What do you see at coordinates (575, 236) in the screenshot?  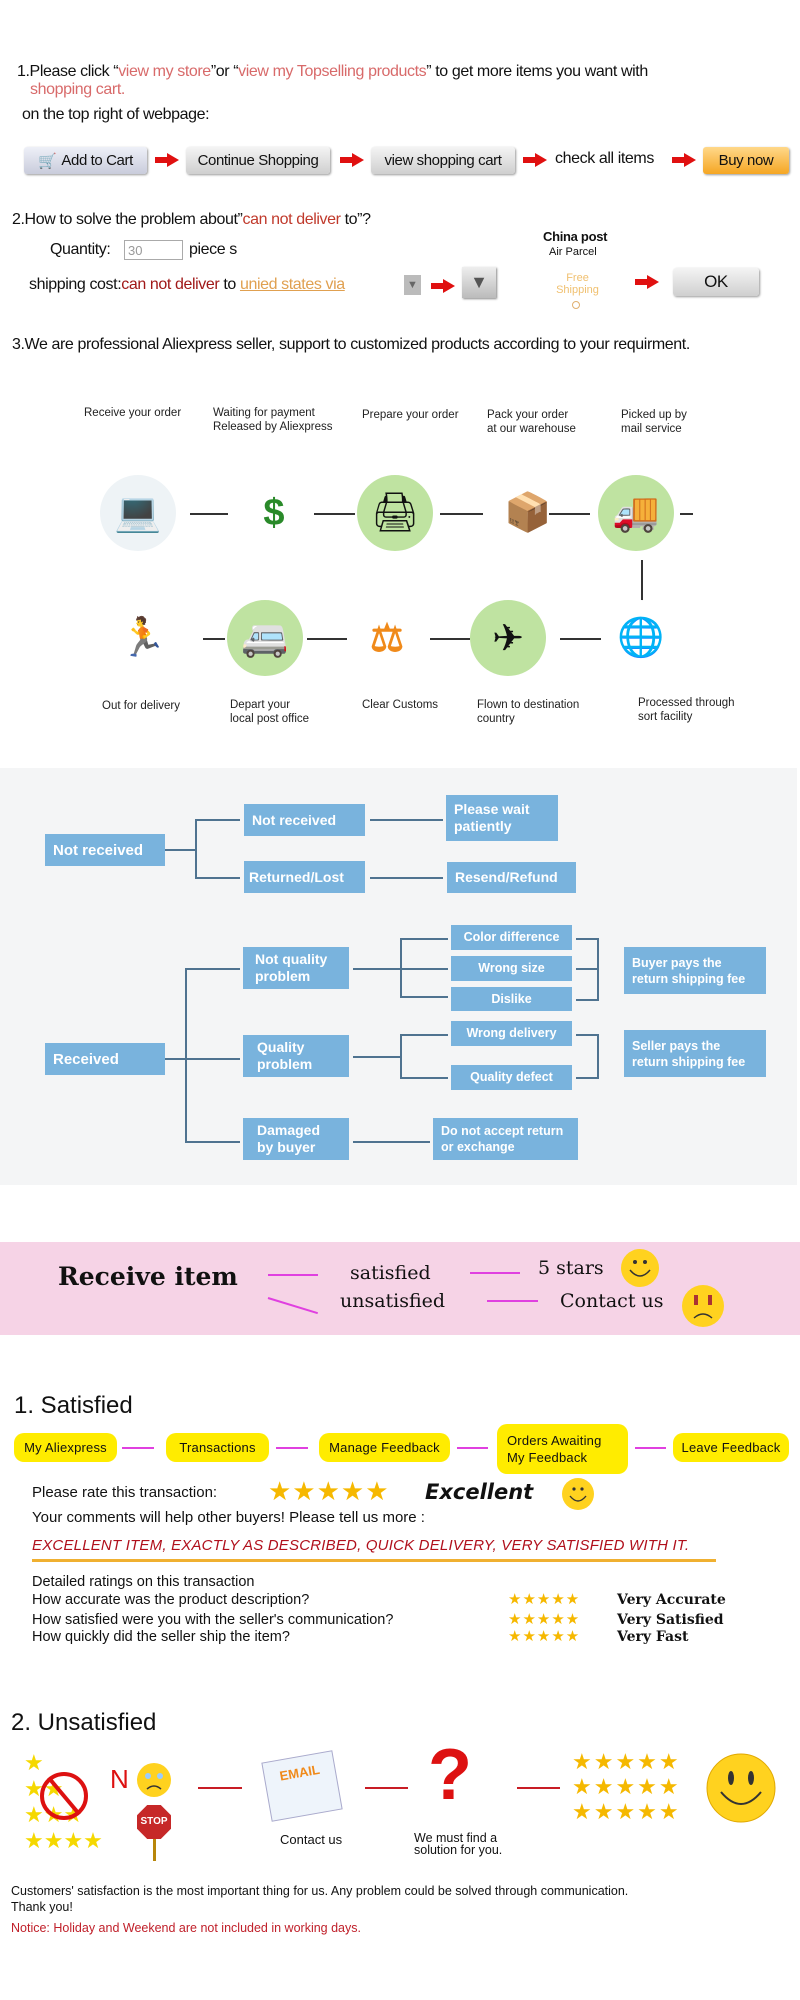 I see `carrier-name: China post` at bounding box center [575, 236].